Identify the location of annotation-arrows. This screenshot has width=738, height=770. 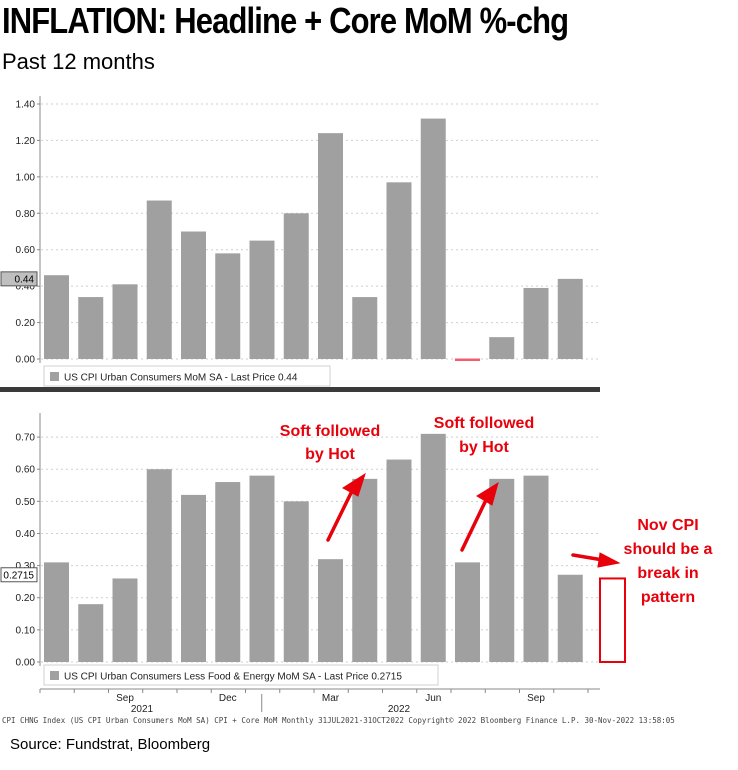
(473, 520).